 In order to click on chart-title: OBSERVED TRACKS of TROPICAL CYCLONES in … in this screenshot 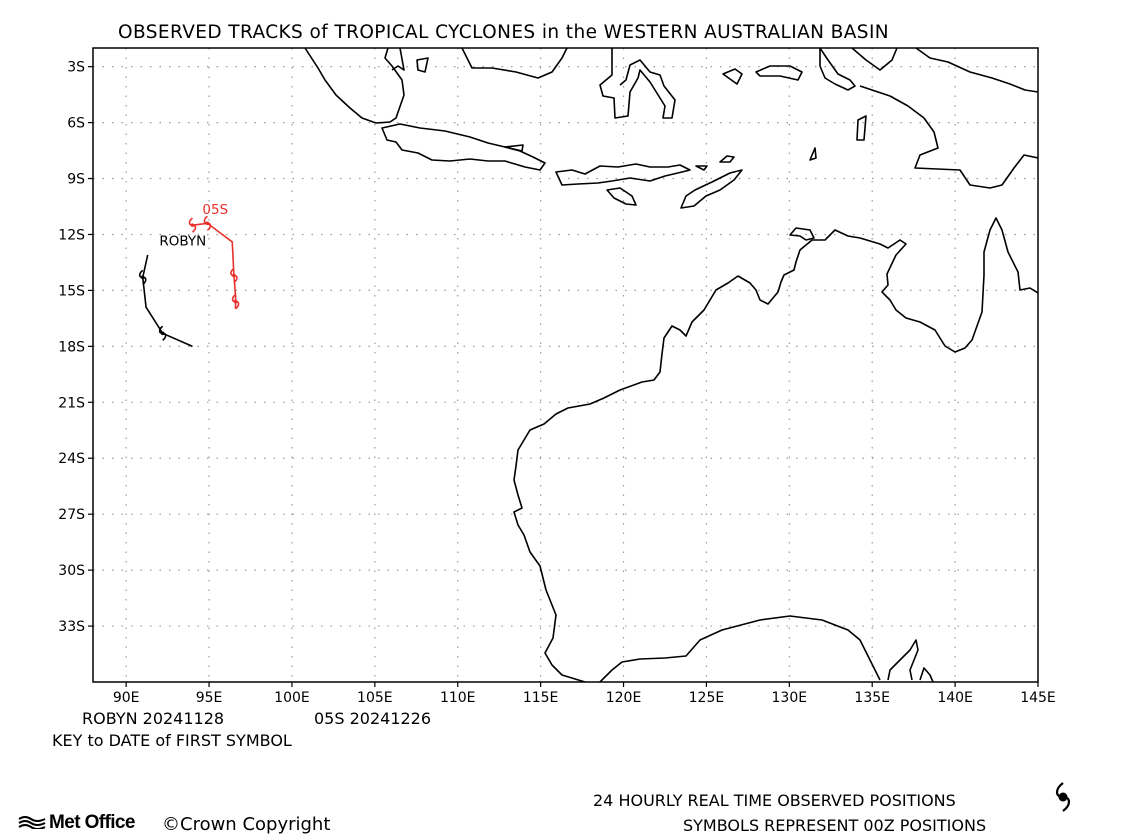, I will do `click(504, 32)`.